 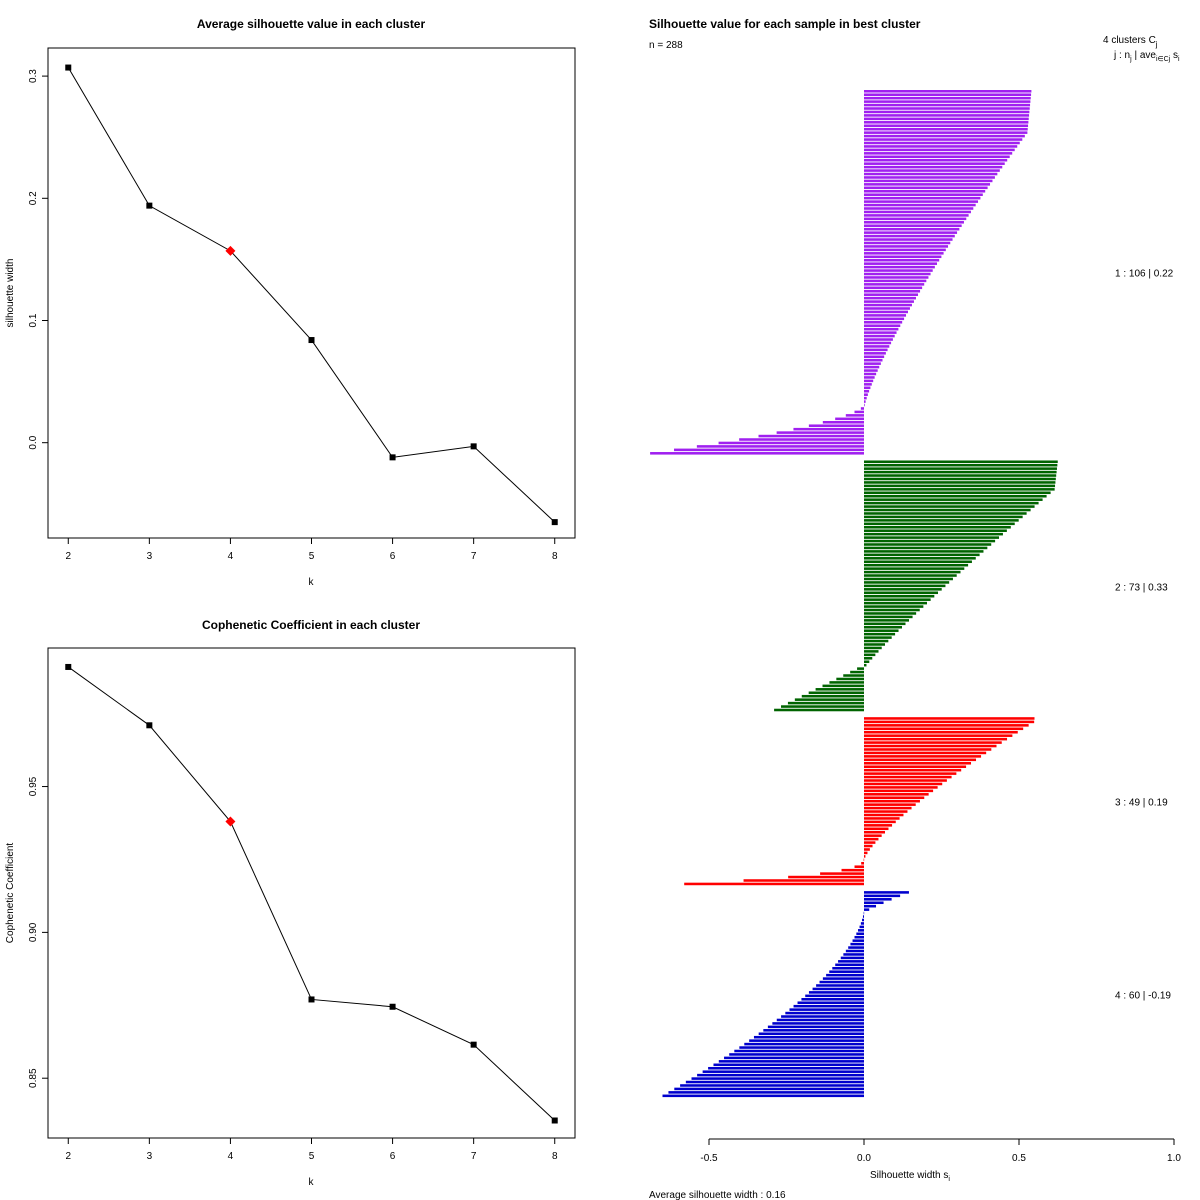 What do you see at coordinates (555, 1156) in the screenshot?
I see `x-tick-label: 8` at bounding box center [555, 1156].